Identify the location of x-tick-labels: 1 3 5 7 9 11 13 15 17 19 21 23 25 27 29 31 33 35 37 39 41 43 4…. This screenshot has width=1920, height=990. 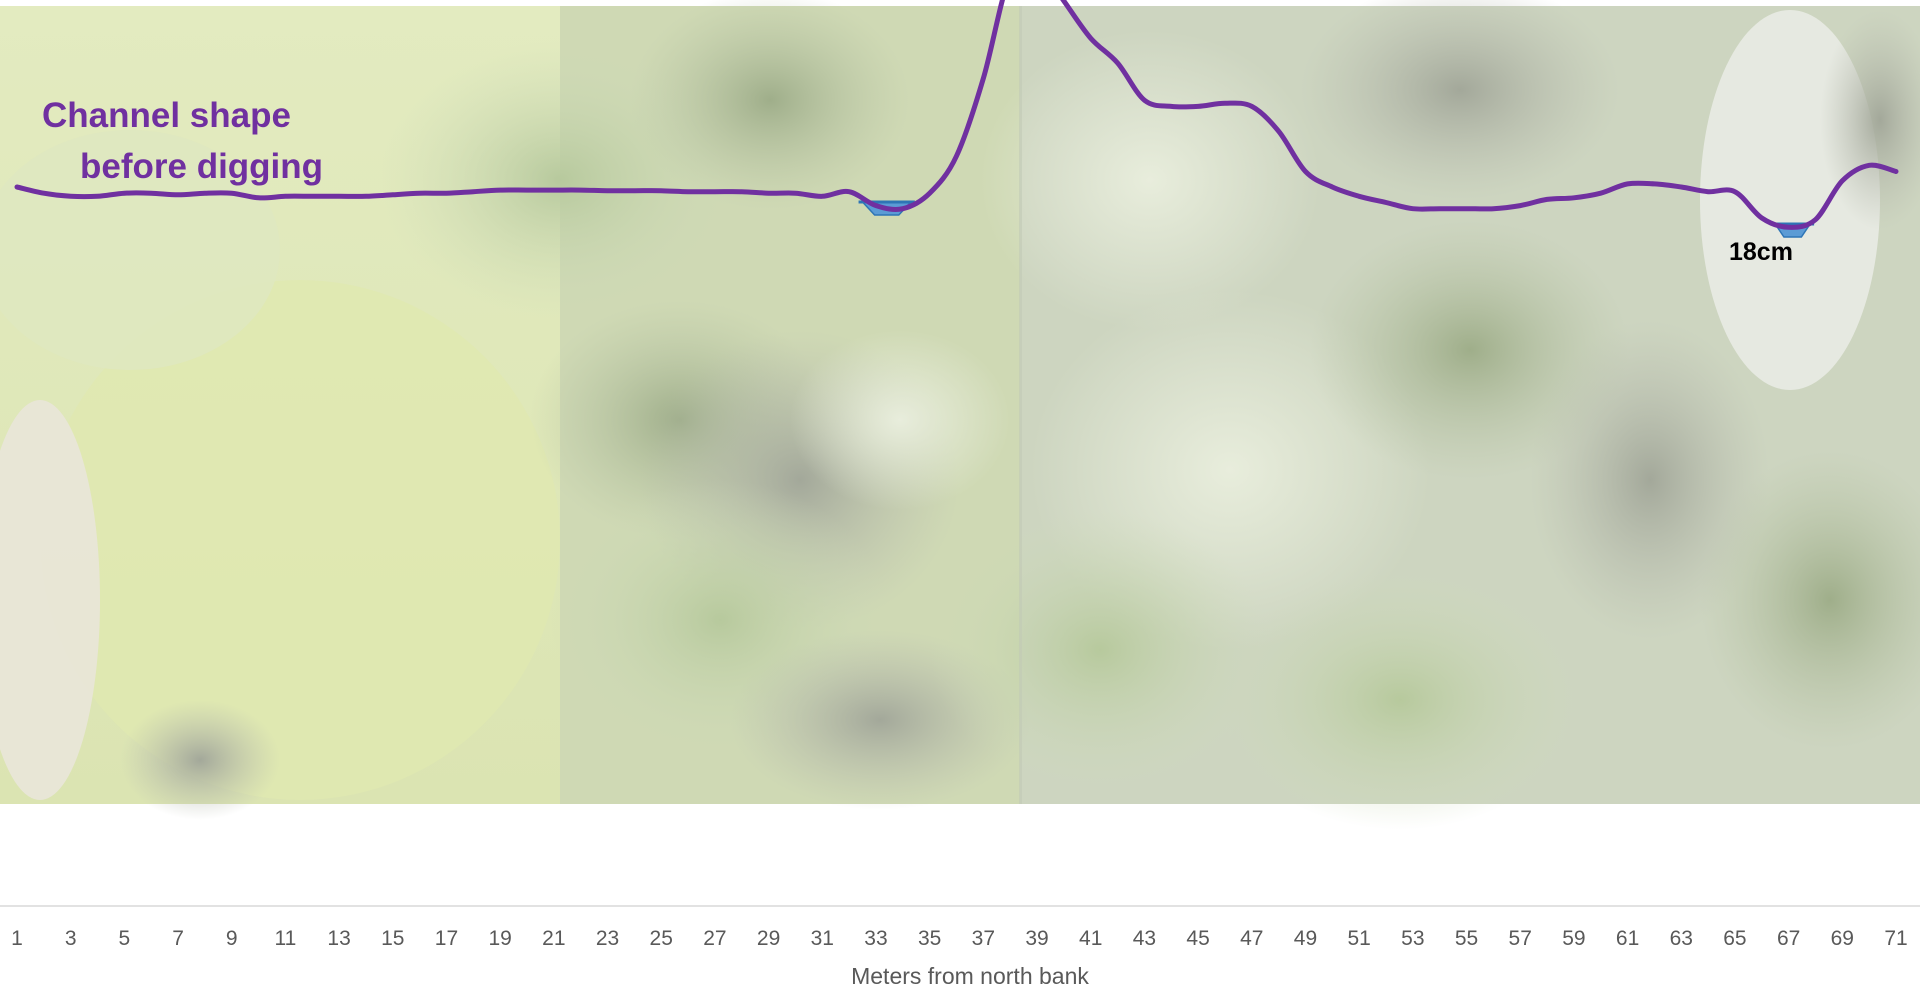
(959, 938).